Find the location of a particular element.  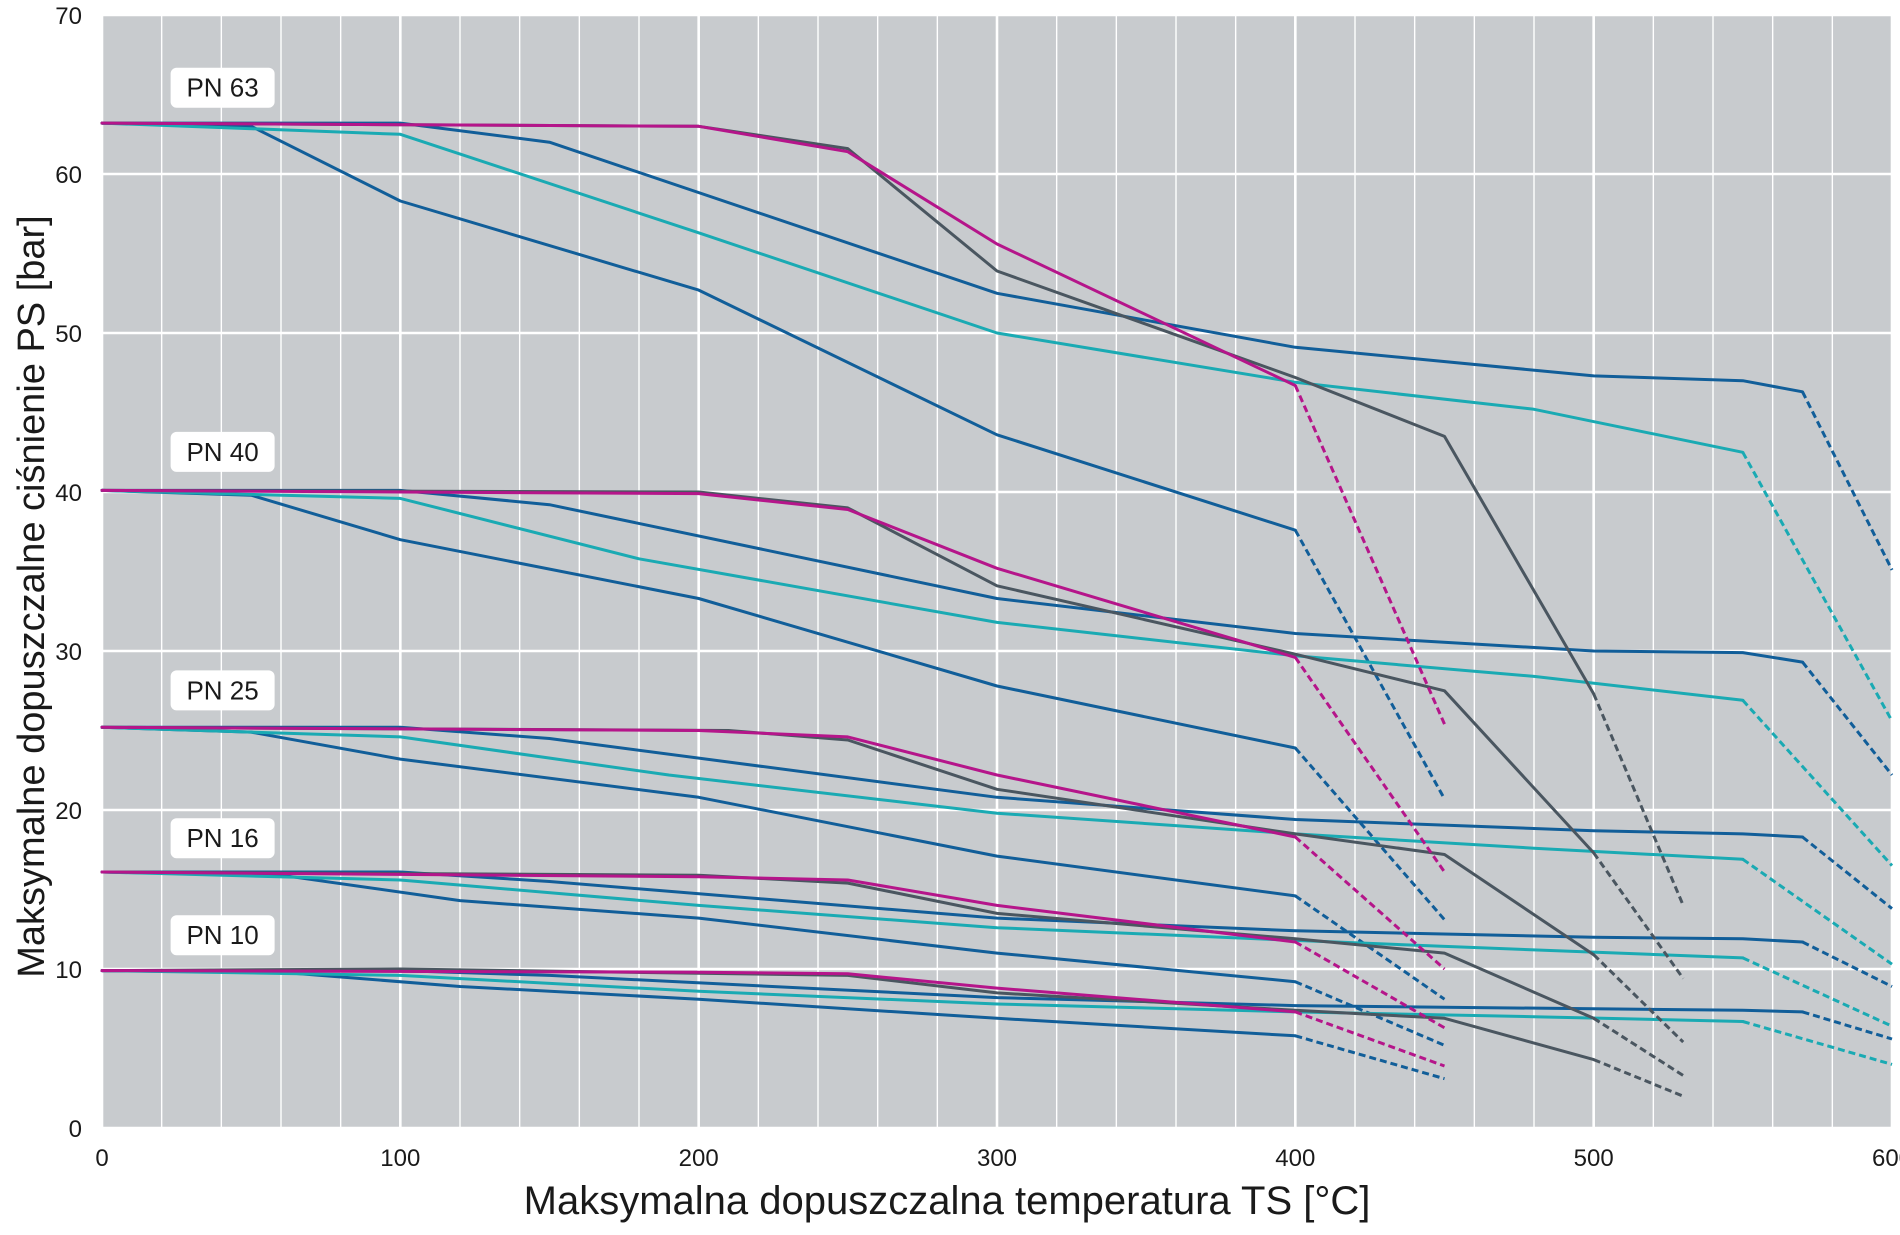

y-tick-label: 50 is located at coordinates (68, 334).